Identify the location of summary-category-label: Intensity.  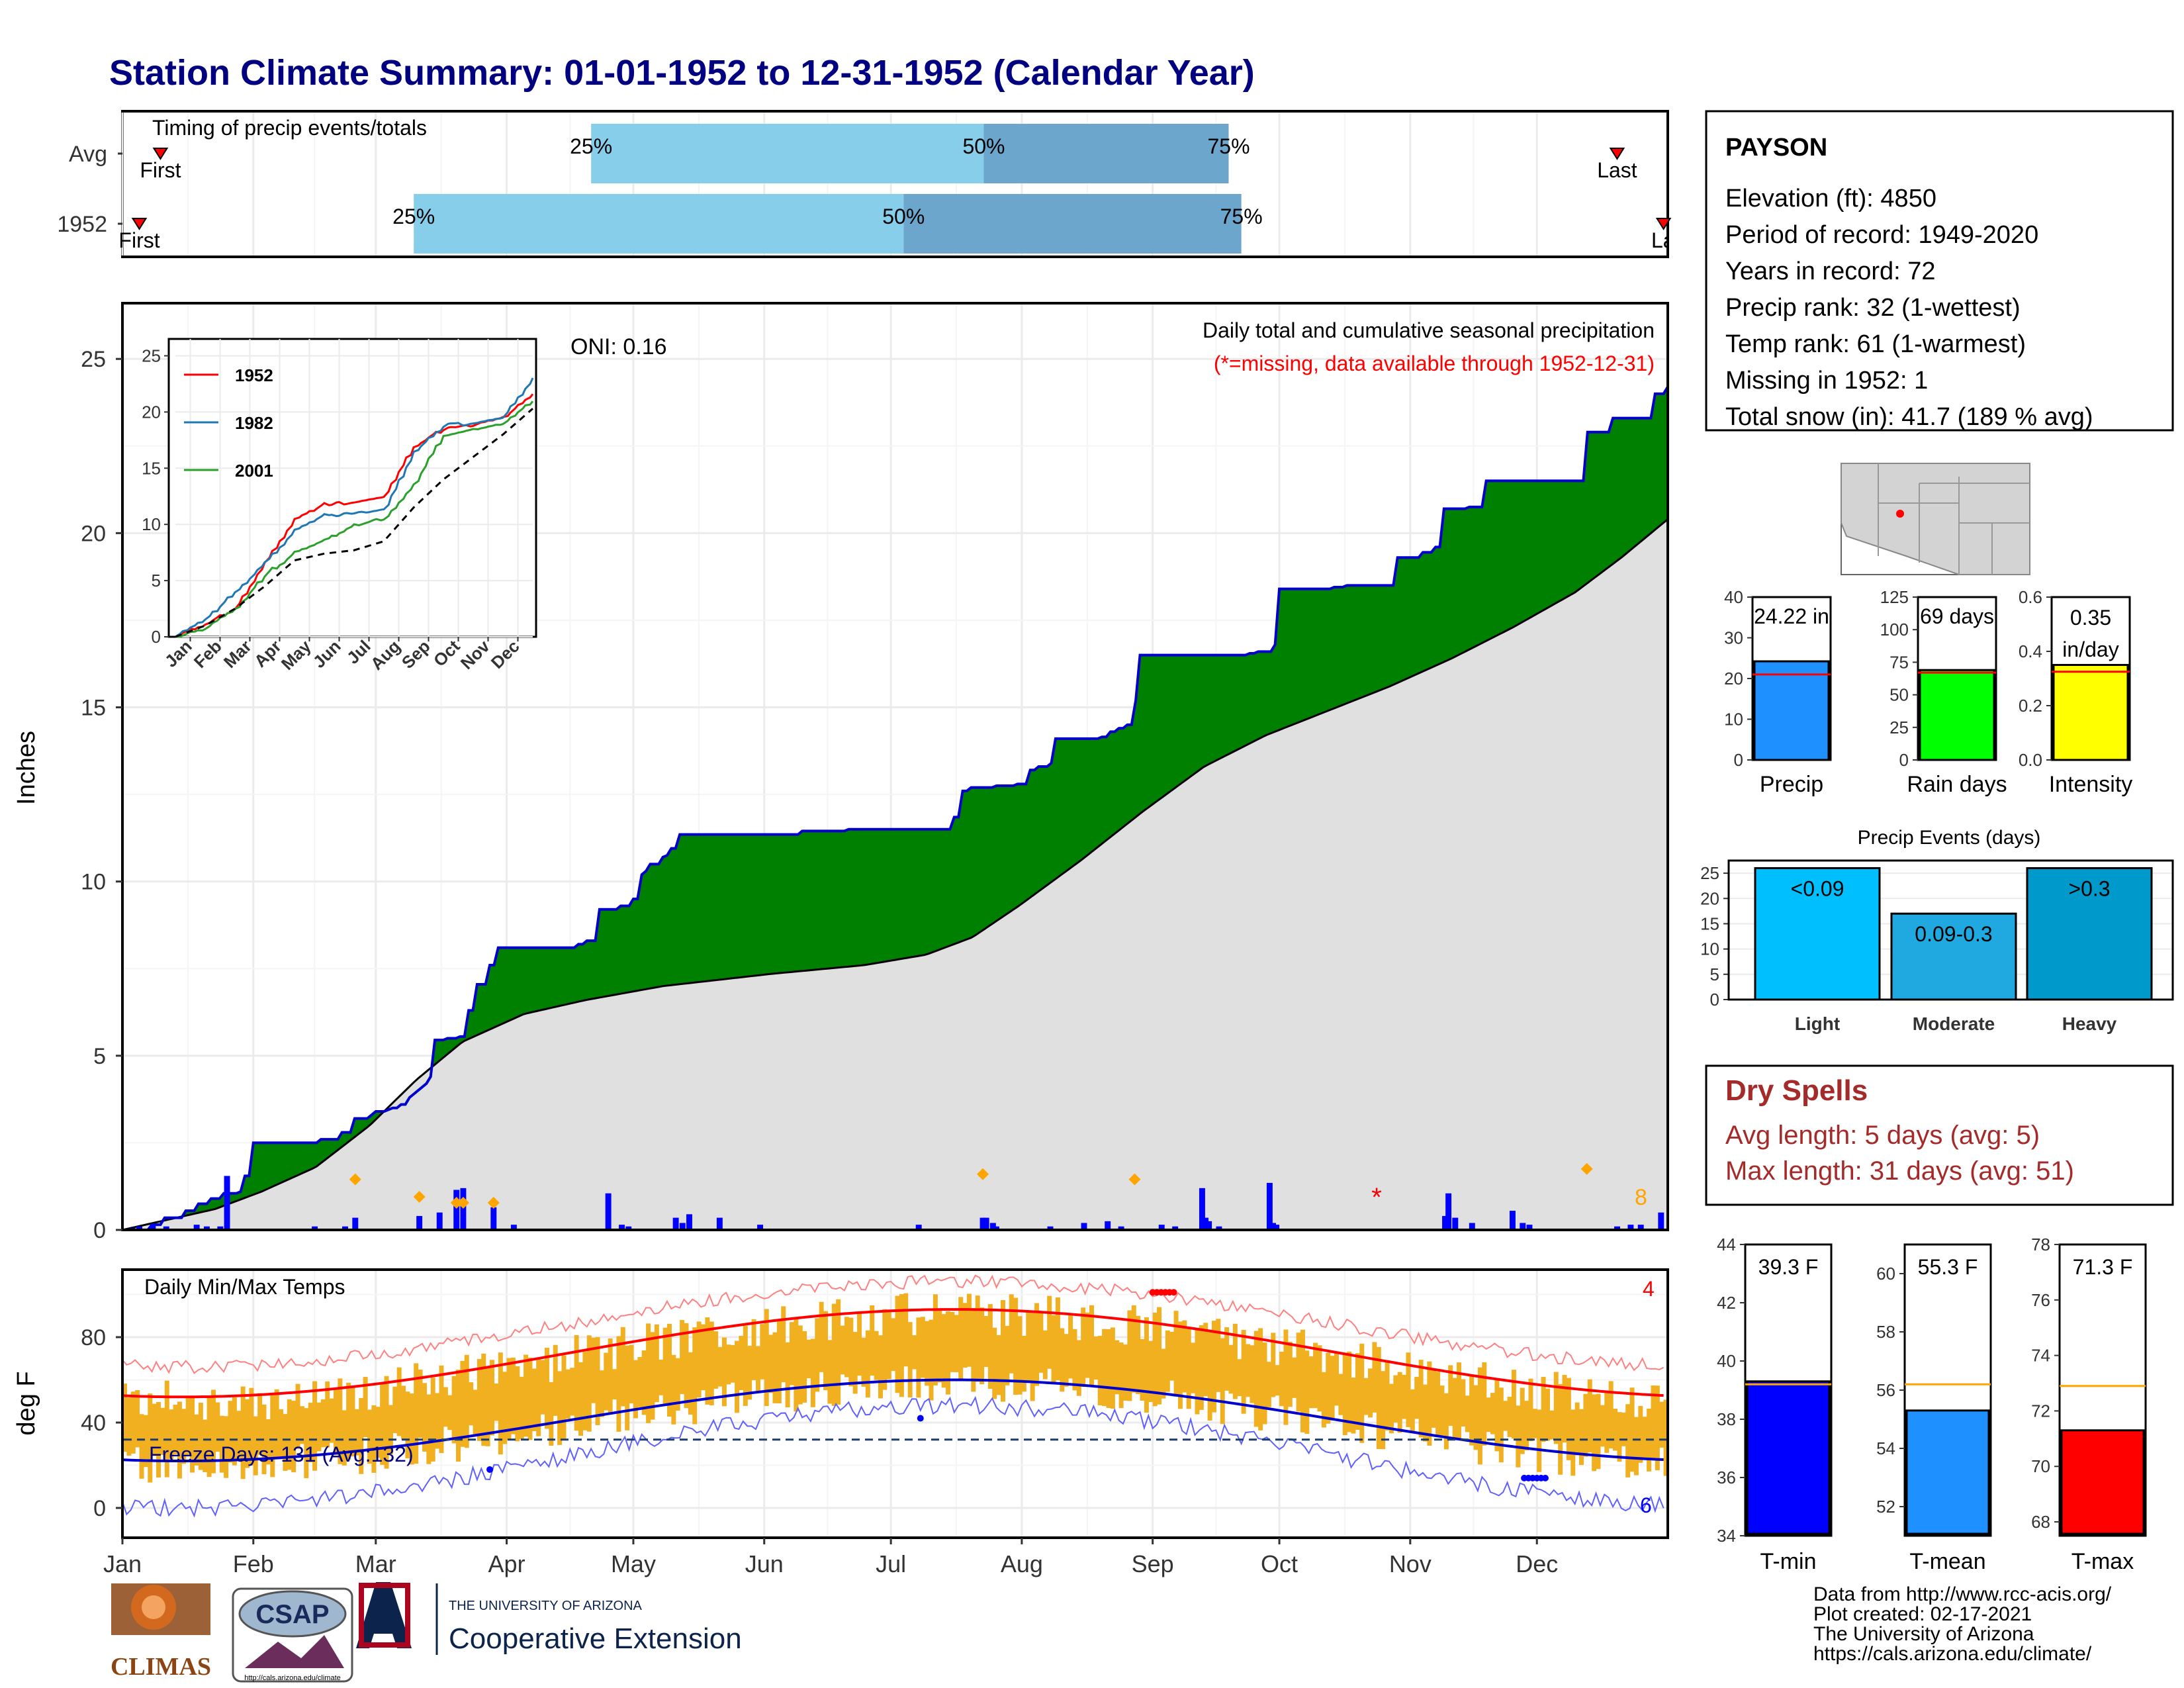
(2091, 784).